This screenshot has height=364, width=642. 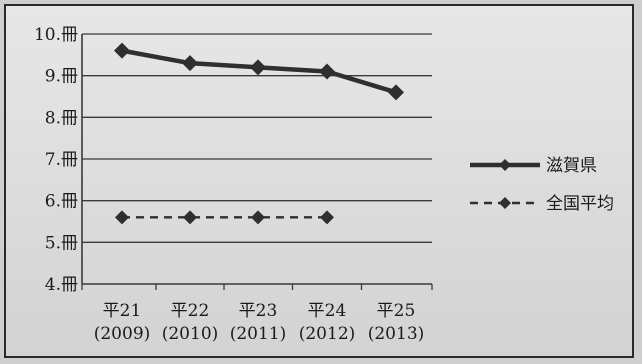 I want to click on x-tick-label-4-year: (2013), so click(x=396, y=334).